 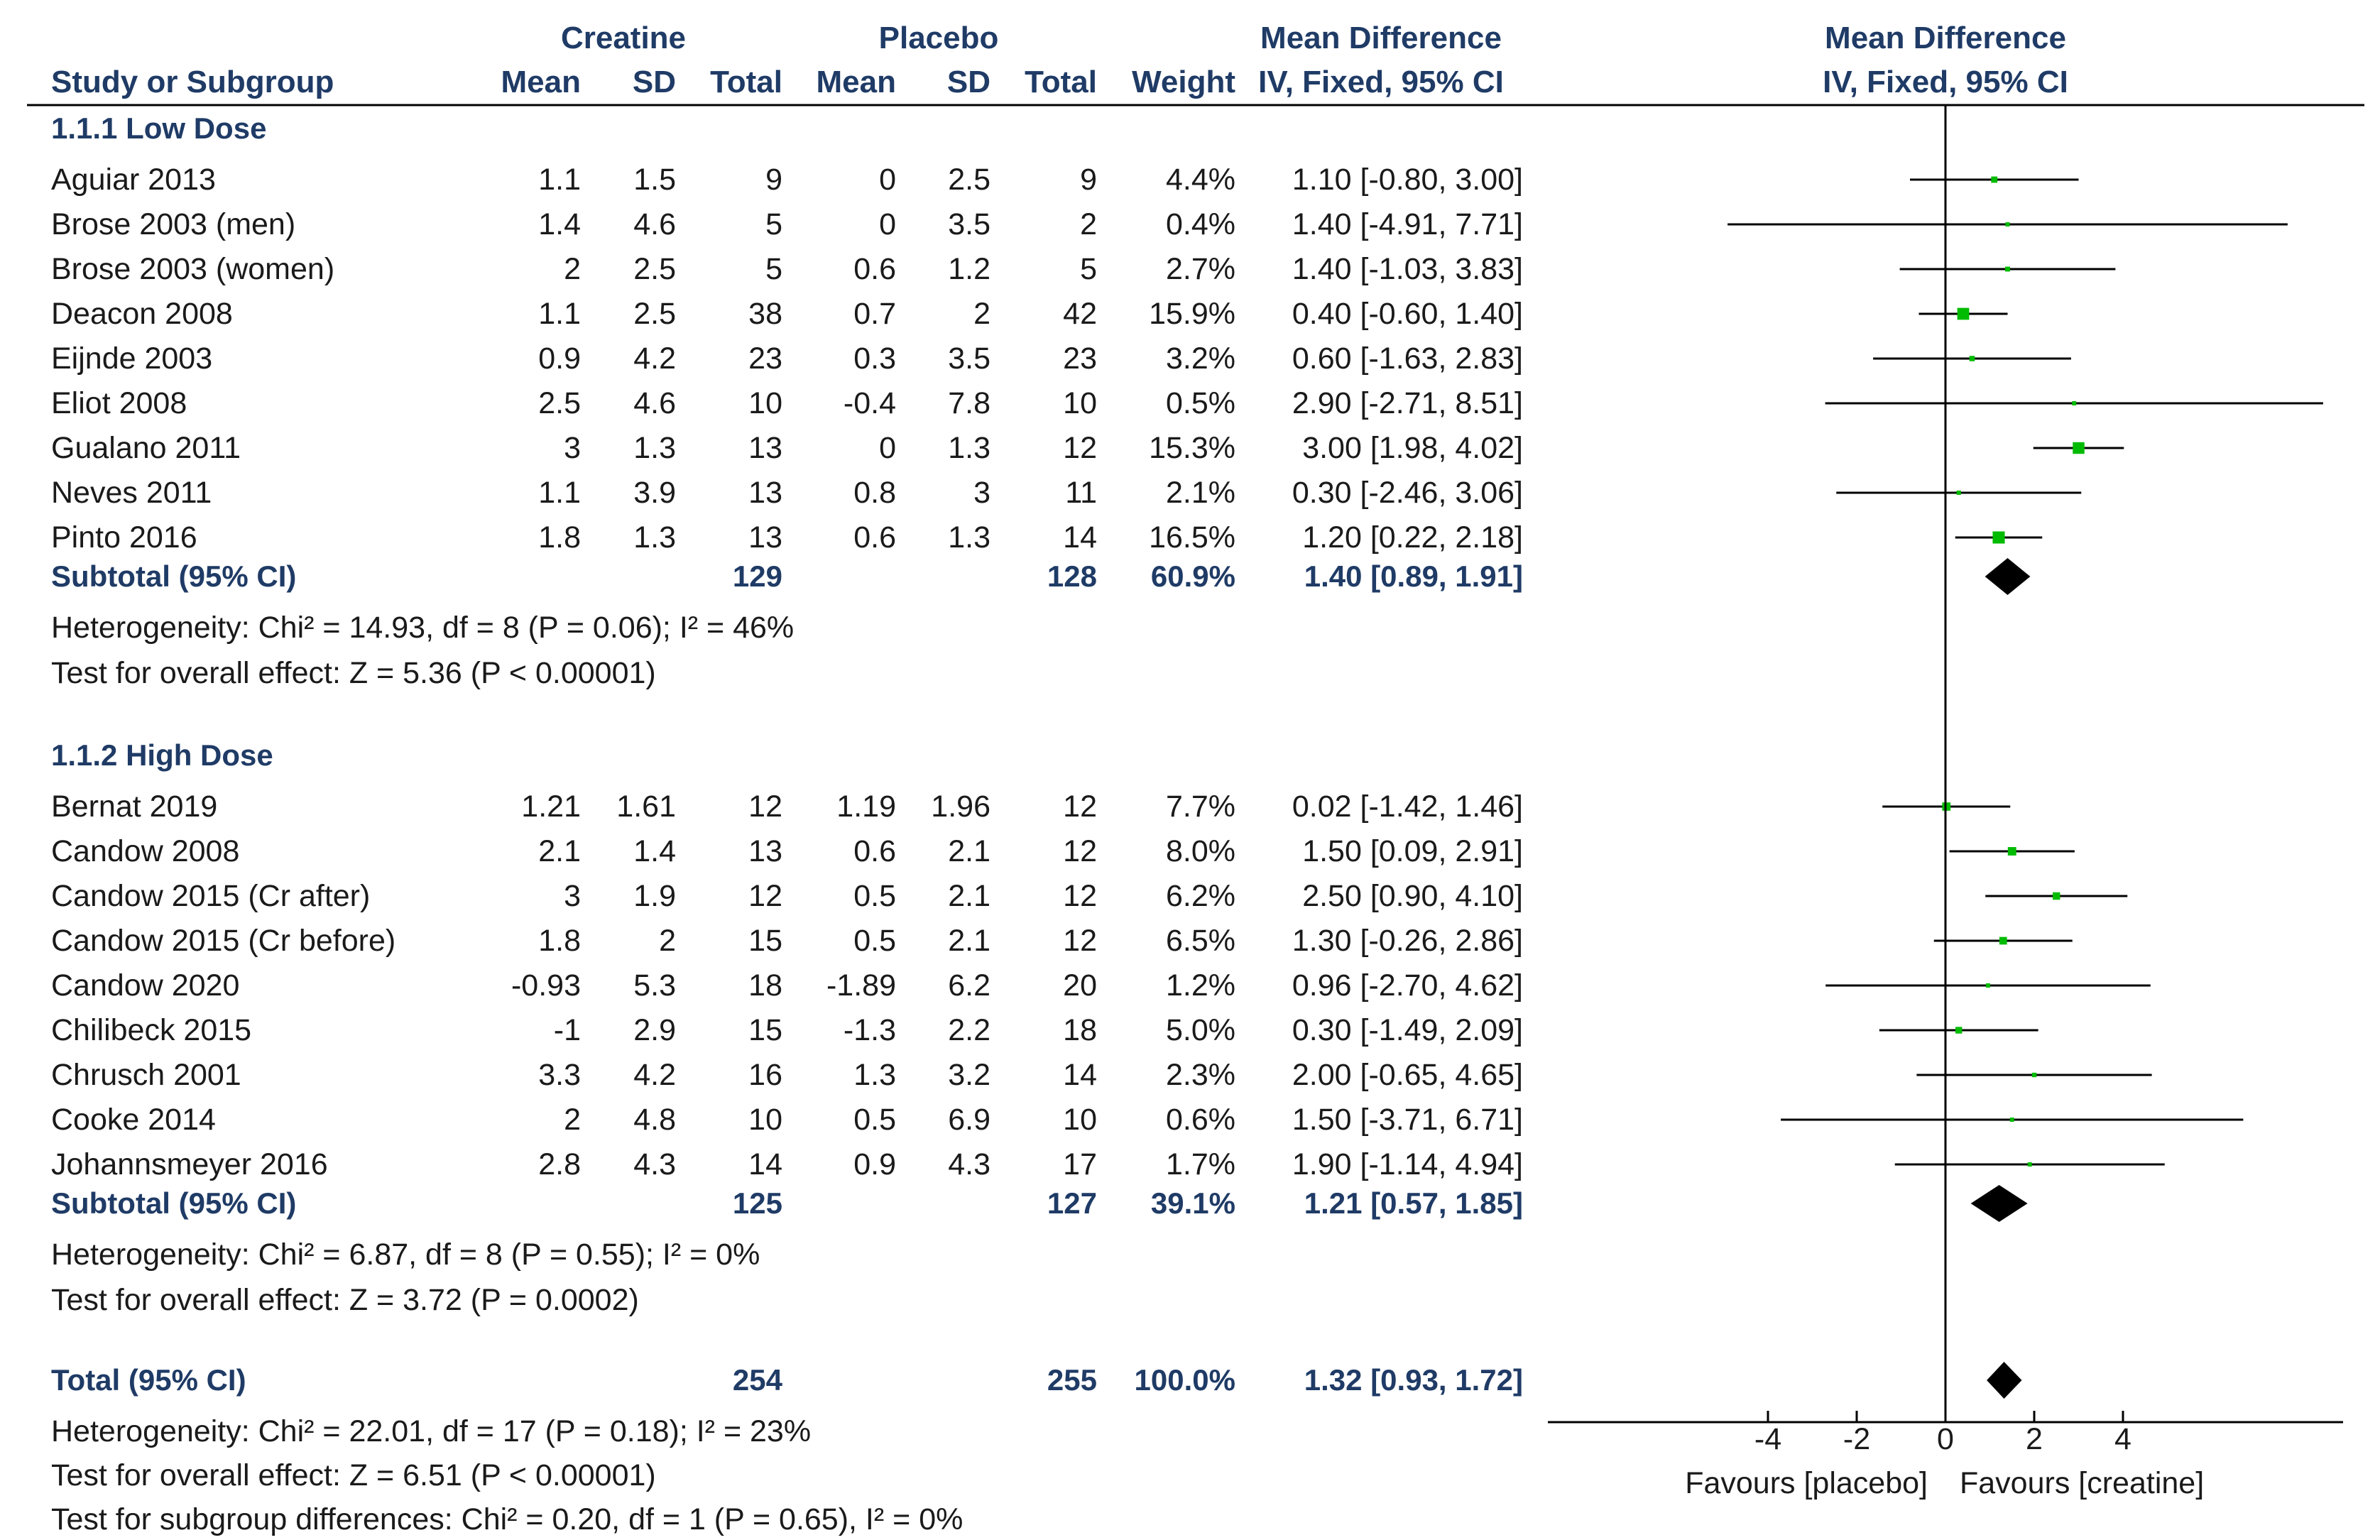 What do you see at coordinates (1407, 1030) in the screenshot?
I see `study-ci: 0.30 [-1.49, 2.09]` at bounding box center [1407, 1030].